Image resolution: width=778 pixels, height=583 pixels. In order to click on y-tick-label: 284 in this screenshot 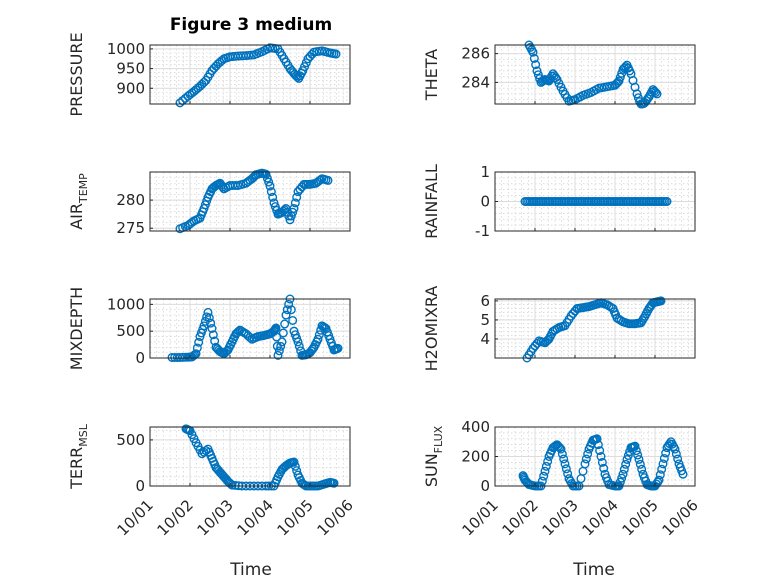, I will do `click(475, 82)`.